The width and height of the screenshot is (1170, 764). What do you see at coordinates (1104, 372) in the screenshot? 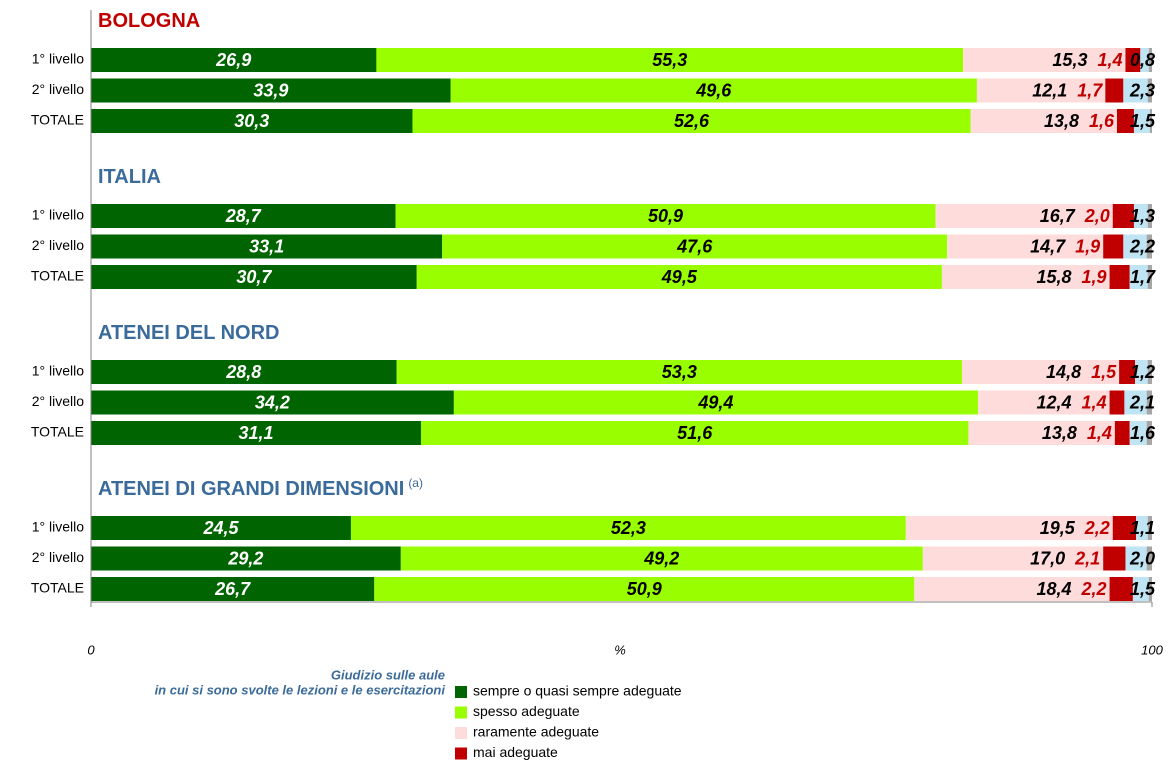
I see `value-label: 1,5` at bounding box center [1104, 372].